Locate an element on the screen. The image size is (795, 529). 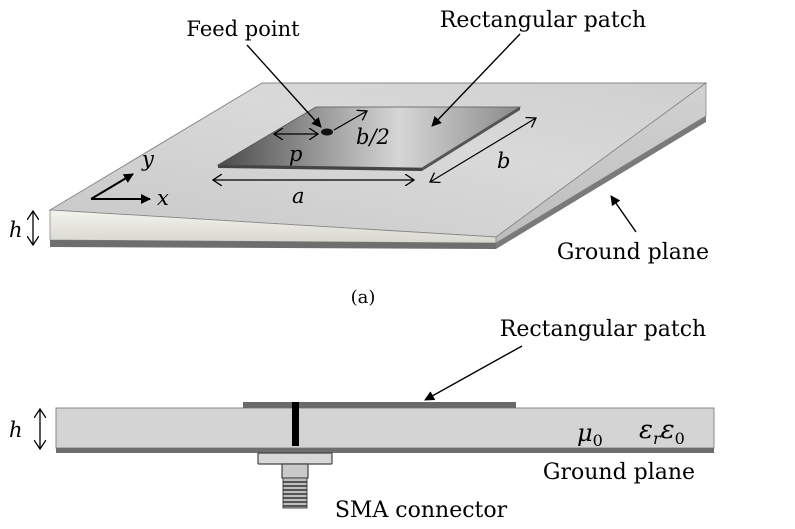
feed-point-dot is located at coordinates (327, 132).